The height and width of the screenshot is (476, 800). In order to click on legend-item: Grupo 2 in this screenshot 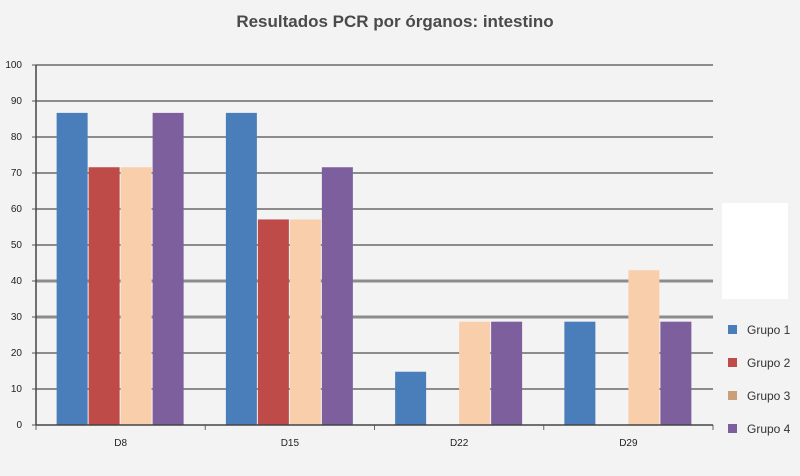, I will do `click(759, 362)`.